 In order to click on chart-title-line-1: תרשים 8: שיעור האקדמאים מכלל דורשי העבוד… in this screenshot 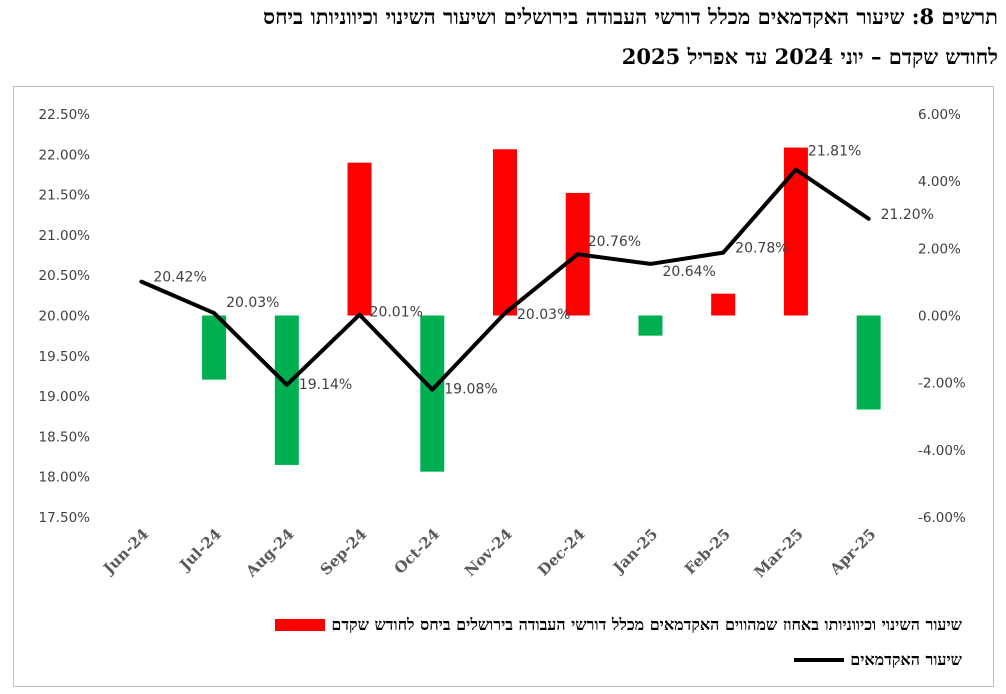, I will do `click(630, 16)`.